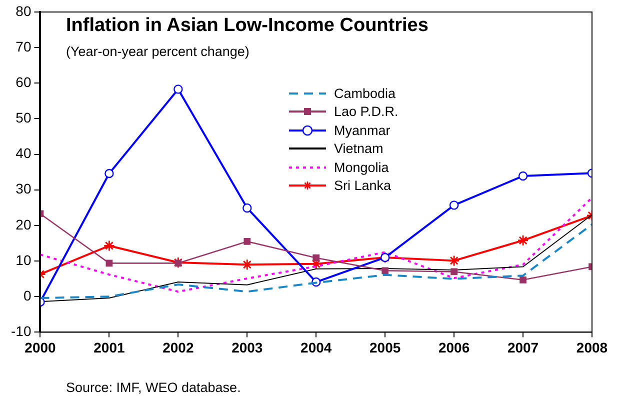  What do you see at coordinates (247, 26) in the screenshot?
I see `chart-title: Inflation in Asian Low-Income Countries` at bounding box center [247, 26].